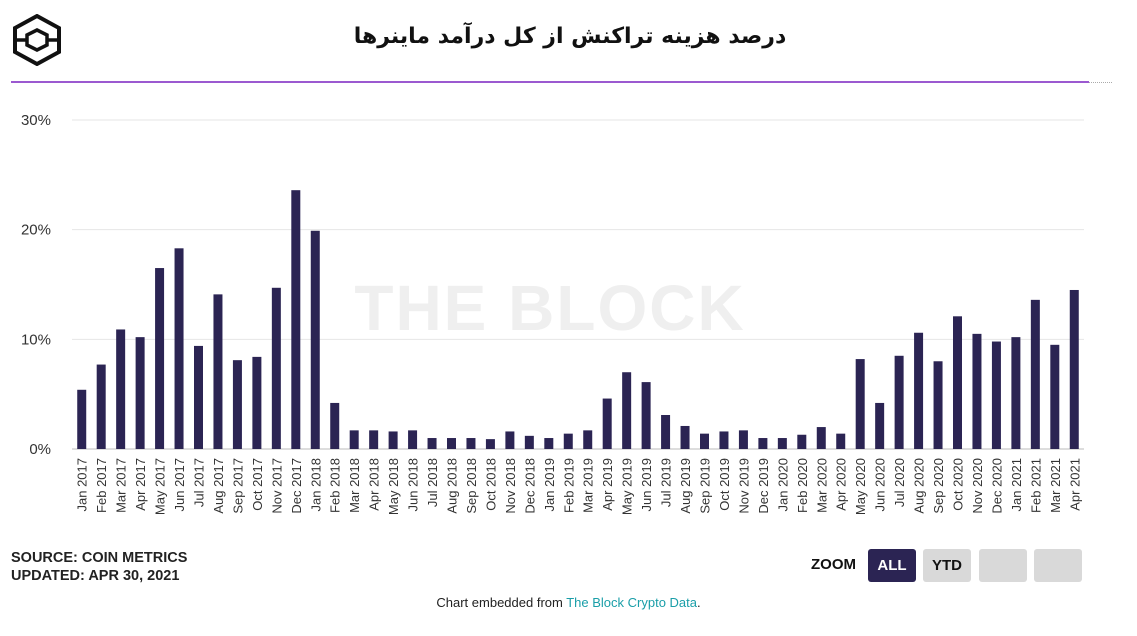  What do you see at coordinates (452, 486) in the screenshot?
I see `x-tick-label: Aug 2018` at bounding box center [452, 486].